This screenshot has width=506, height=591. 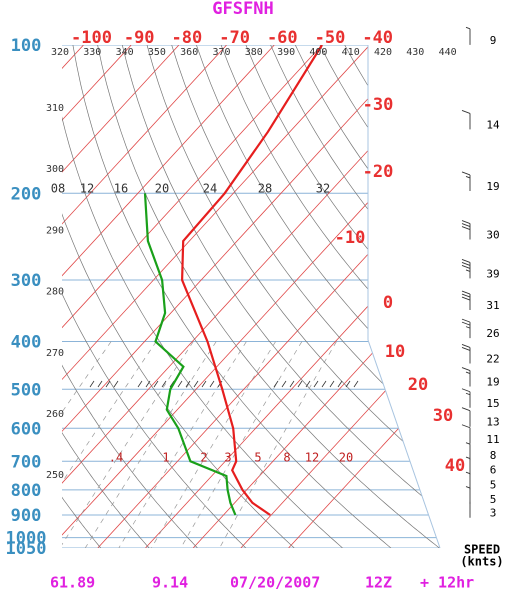 What do you see at coordinates (346, 458) in the screenshot?
I see `mixing-ratio-label: 20` at bounding box center [346, 458].